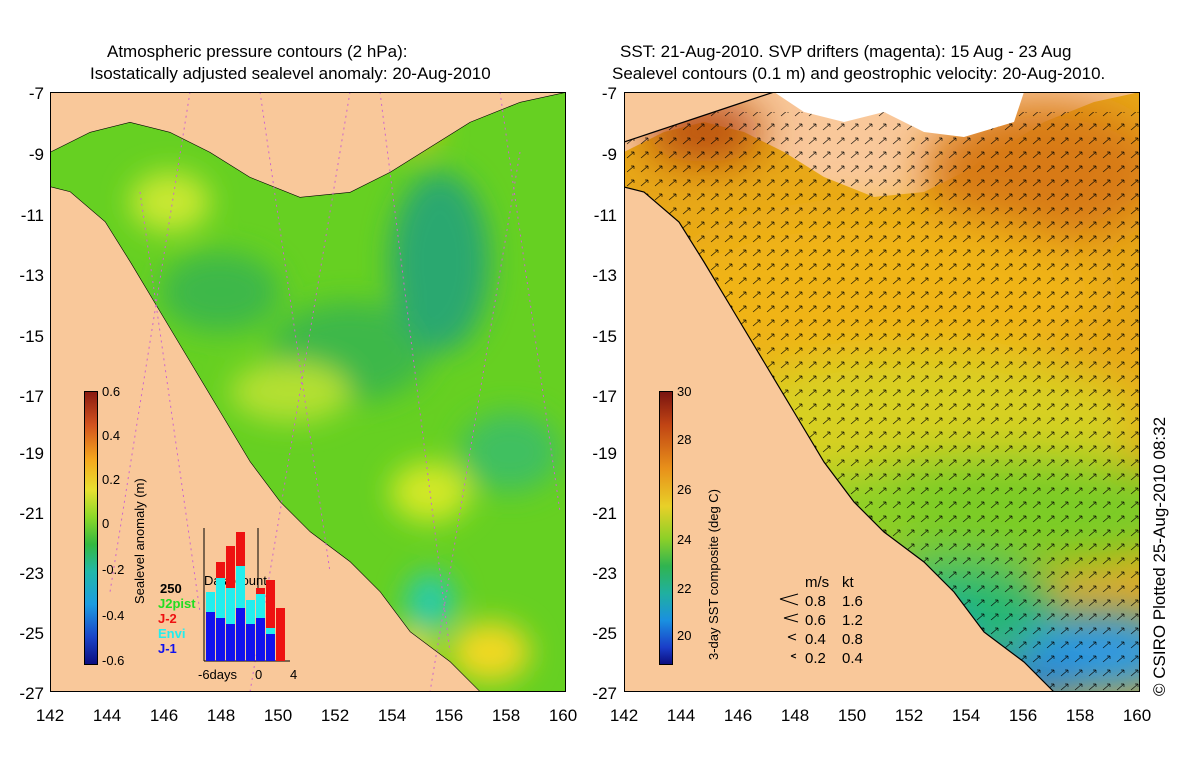 The height and width of the screenshot is (780, 1200). Describe the element at coordinates (111, 391) in the screenshot. I see `cb-tick: 0.6` at that location.